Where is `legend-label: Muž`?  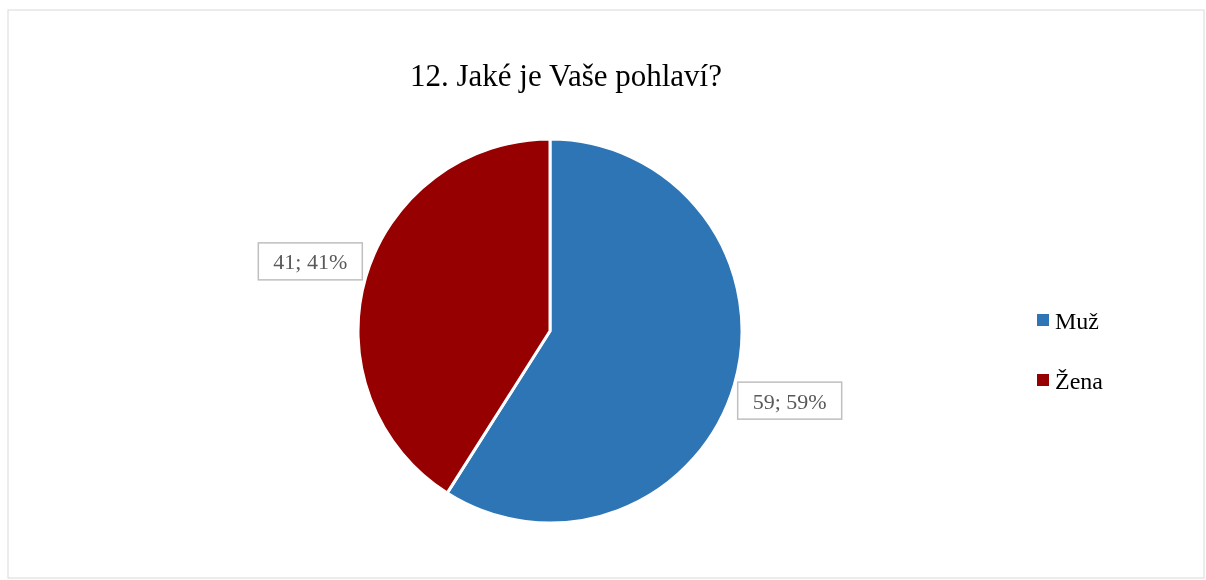
legend-label: Muž is located at coordinates (1077, 321).